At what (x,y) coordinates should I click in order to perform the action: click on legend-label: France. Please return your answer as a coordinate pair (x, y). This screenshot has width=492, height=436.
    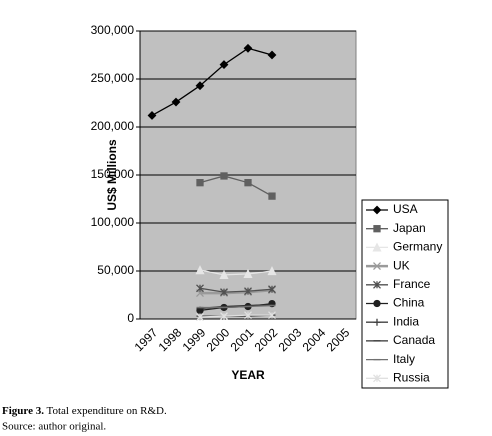
    Looking at the image, I should click on (412, 284).